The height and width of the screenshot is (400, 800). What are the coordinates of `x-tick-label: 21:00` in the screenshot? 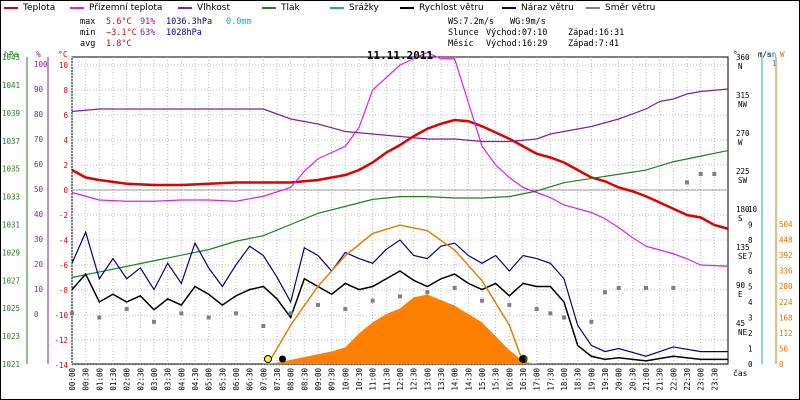 It's located at (646, 379).